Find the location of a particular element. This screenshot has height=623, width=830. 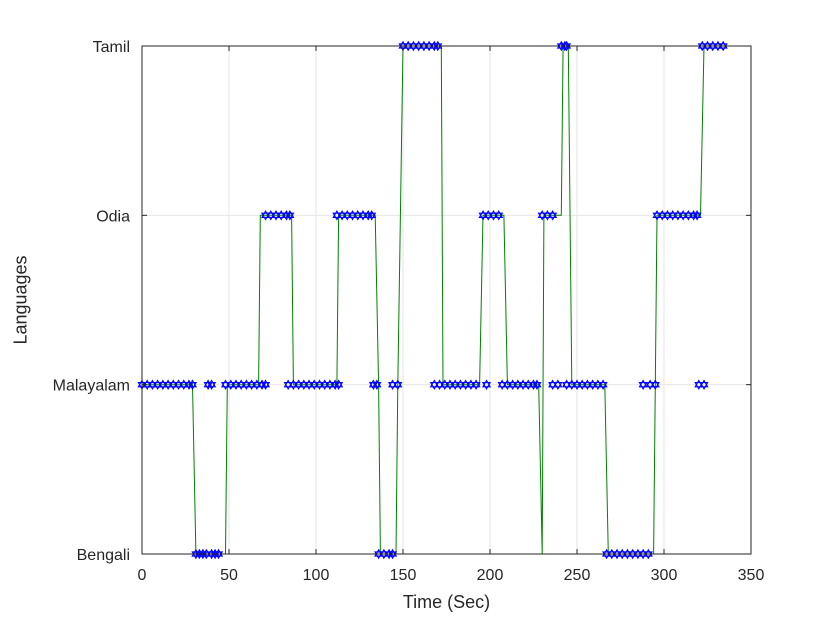

x-tick-label: 150 is located at coordinates (403, 575).